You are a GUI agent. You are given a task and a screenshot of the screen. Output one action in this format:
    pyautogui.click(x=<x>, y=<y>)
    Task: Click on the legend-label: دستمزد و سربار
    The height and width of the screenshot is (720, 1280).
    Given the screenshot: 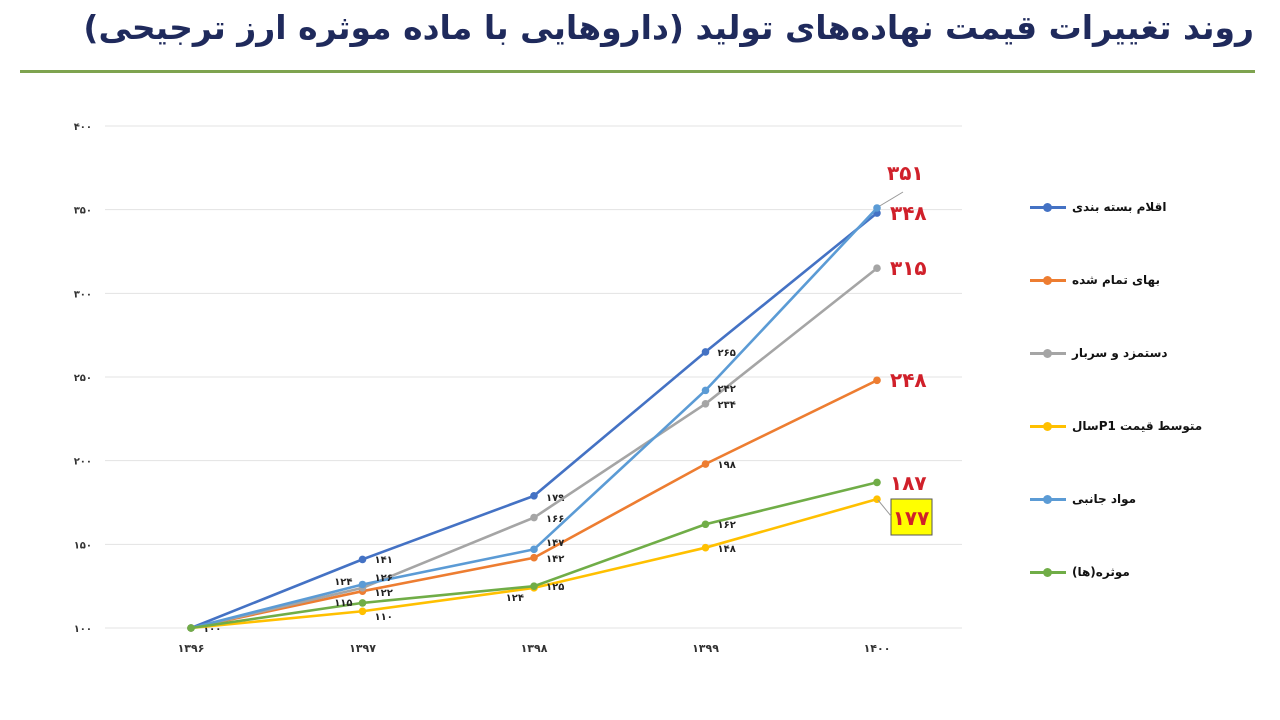 What is the action you would take?
    pyautogui.click(x=1120, y=353)
    